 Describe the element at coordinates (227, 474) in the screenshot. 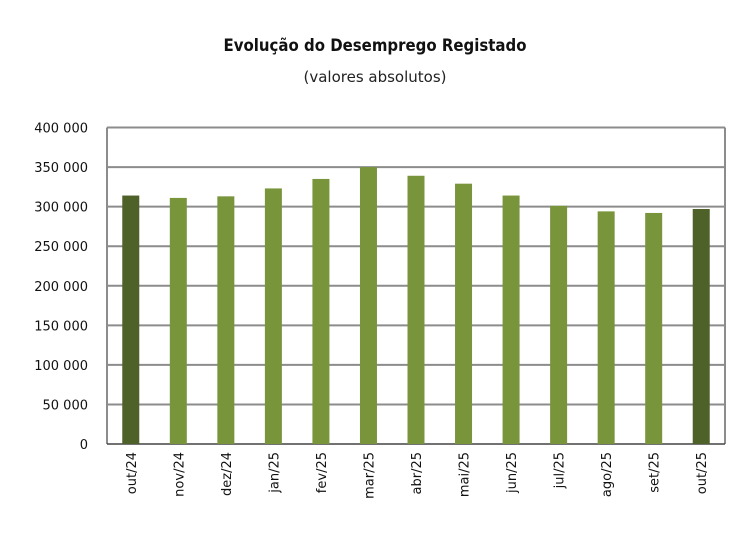

I see `x-tick-label: dez/24` at that location.